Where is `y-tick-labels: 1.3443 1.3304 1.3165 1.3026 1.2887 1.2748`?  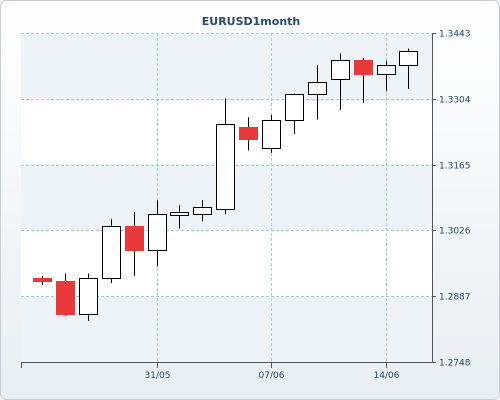 y-tick-labels: 1.3443 1.3304 1.3165 1.3026 1.2887 1.2748 is located at coordinates (455, 199).